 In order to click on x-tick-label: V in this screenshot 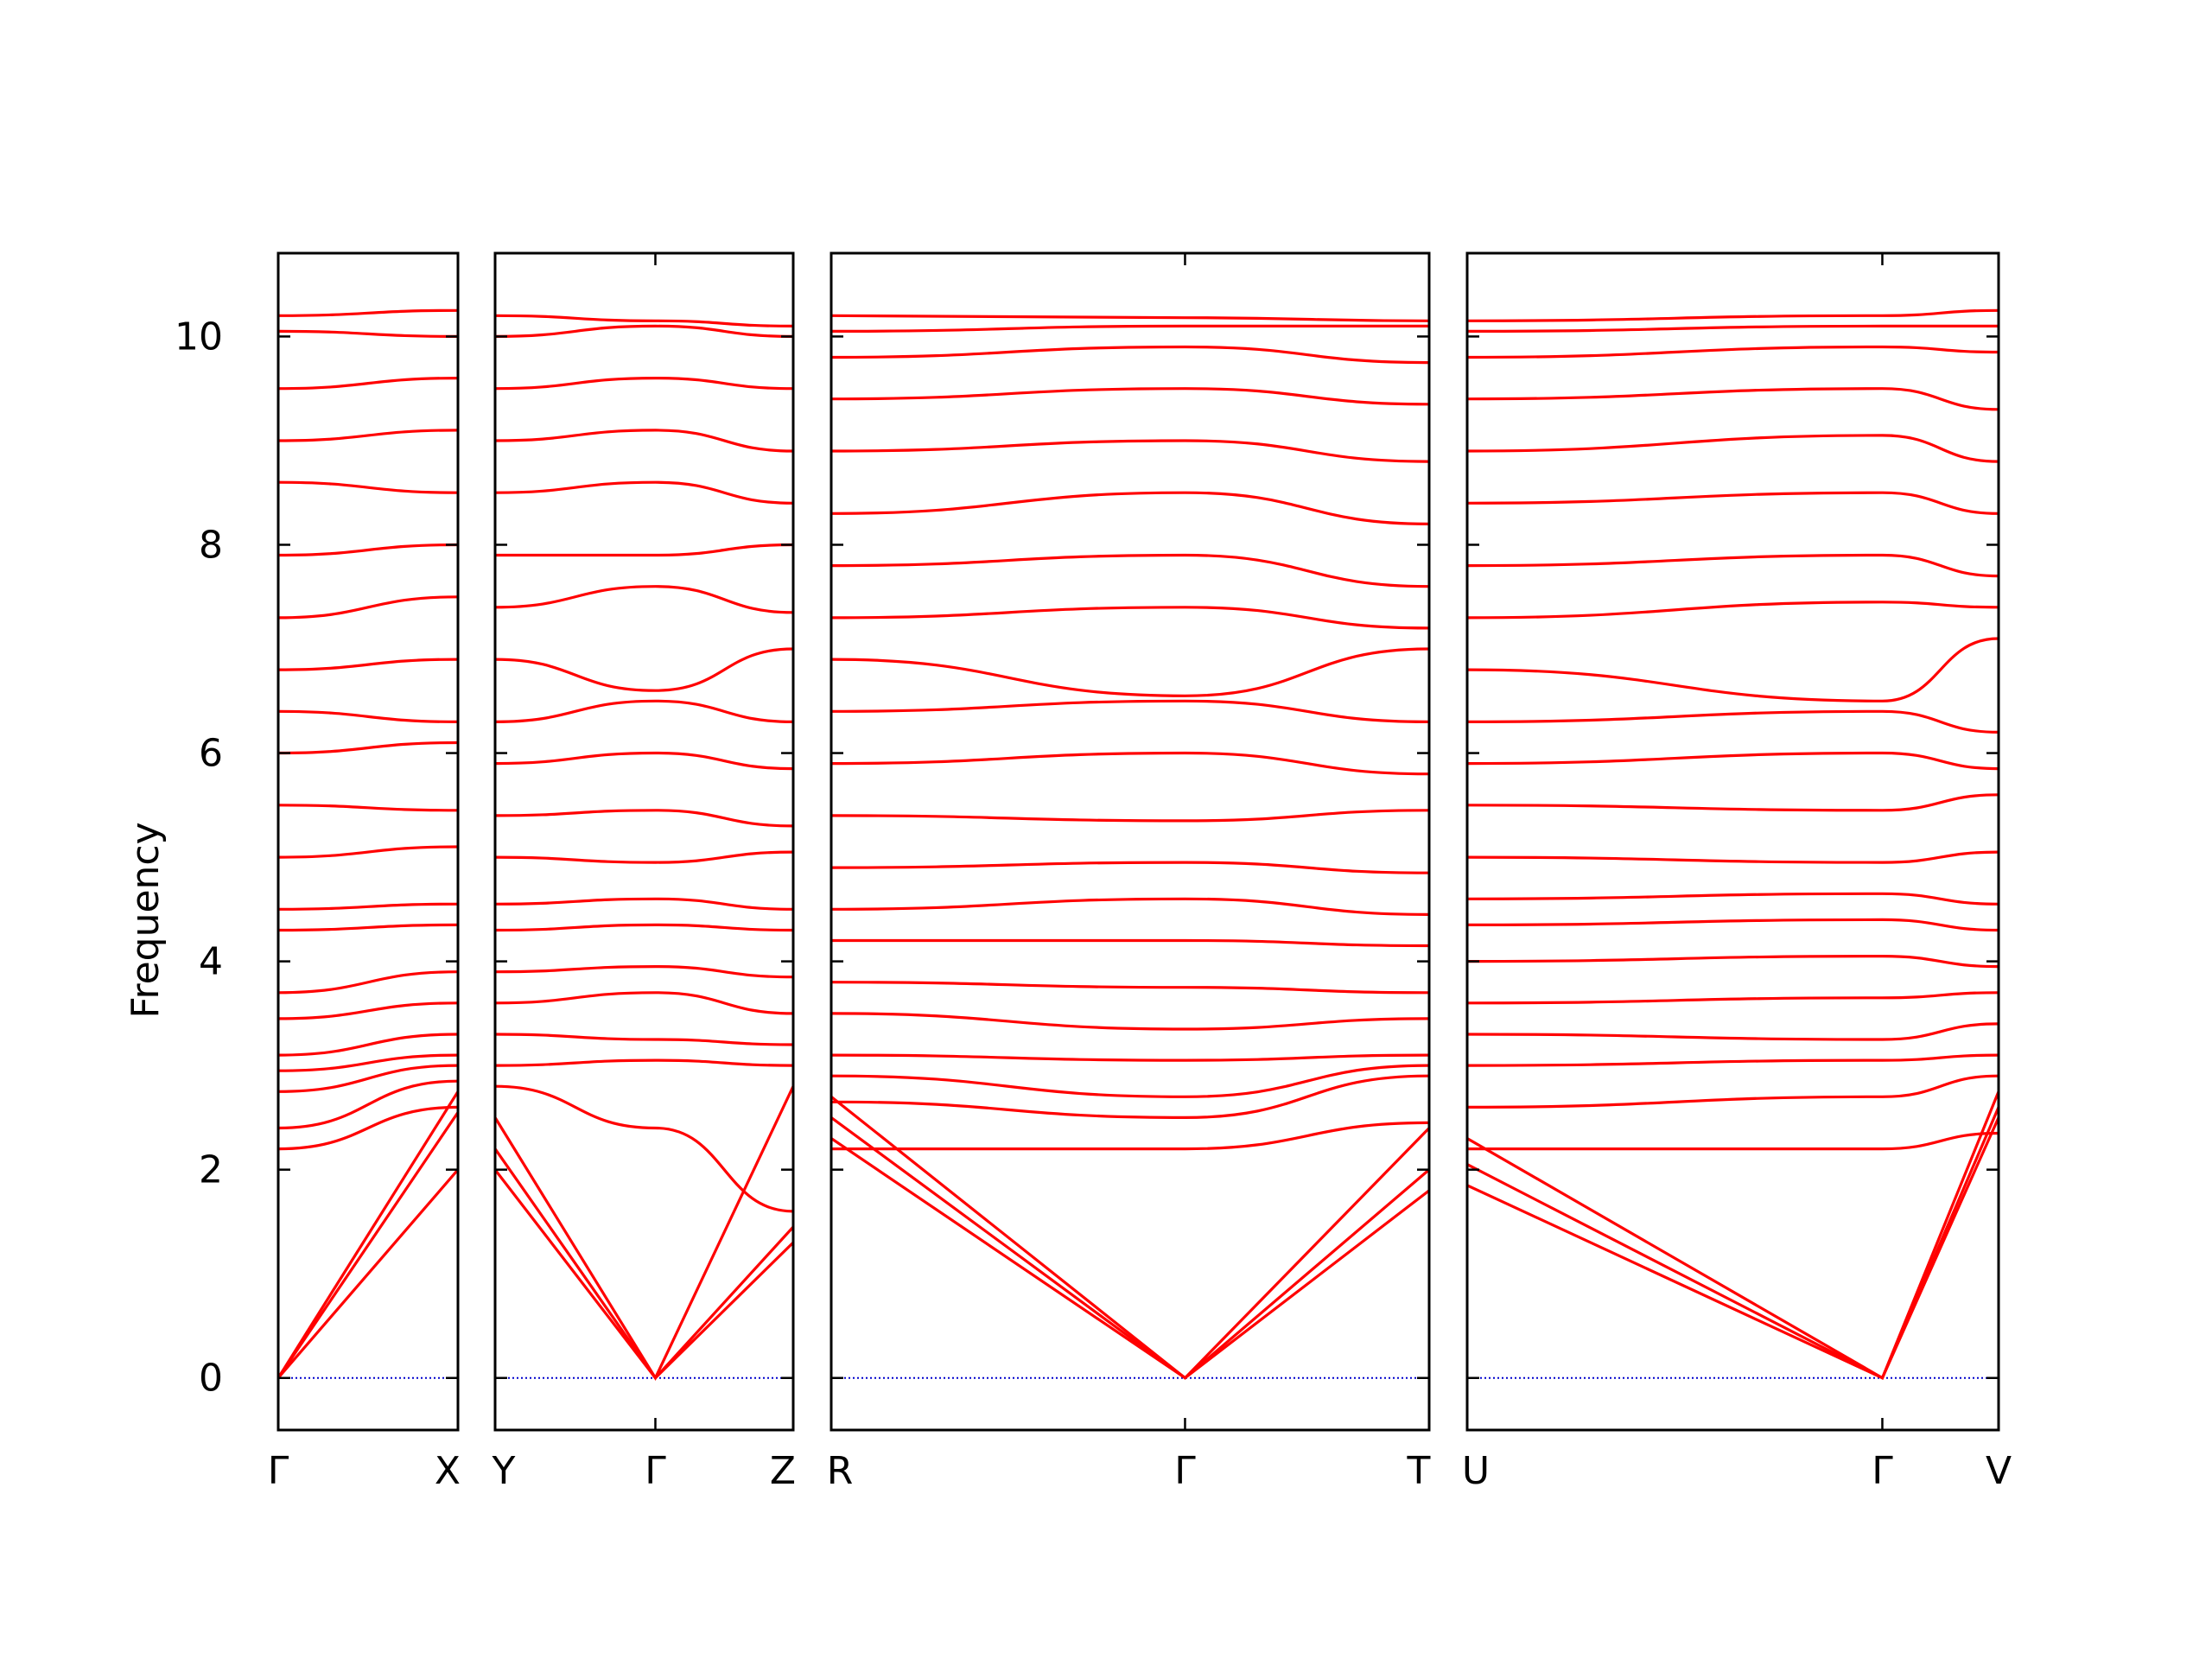, I will do `click(1999, 1471)`.